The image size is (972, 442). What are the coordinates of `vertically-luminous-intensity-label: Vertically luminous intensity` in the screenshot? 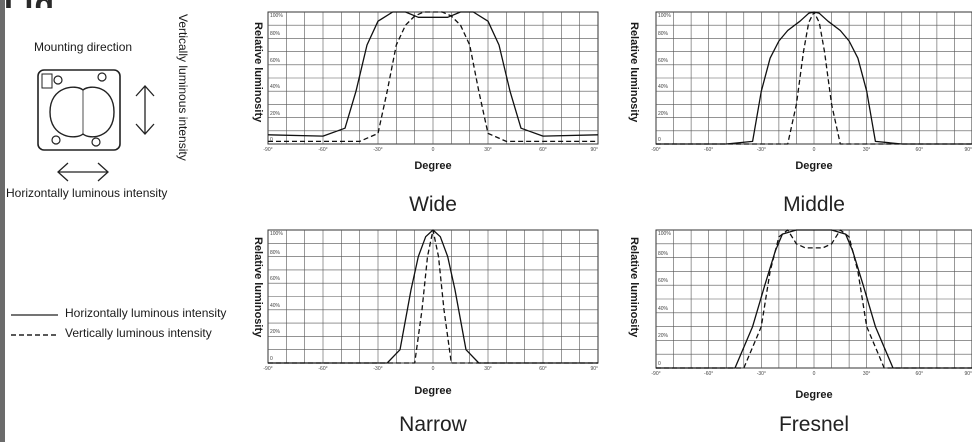 It's located at (183, 87).